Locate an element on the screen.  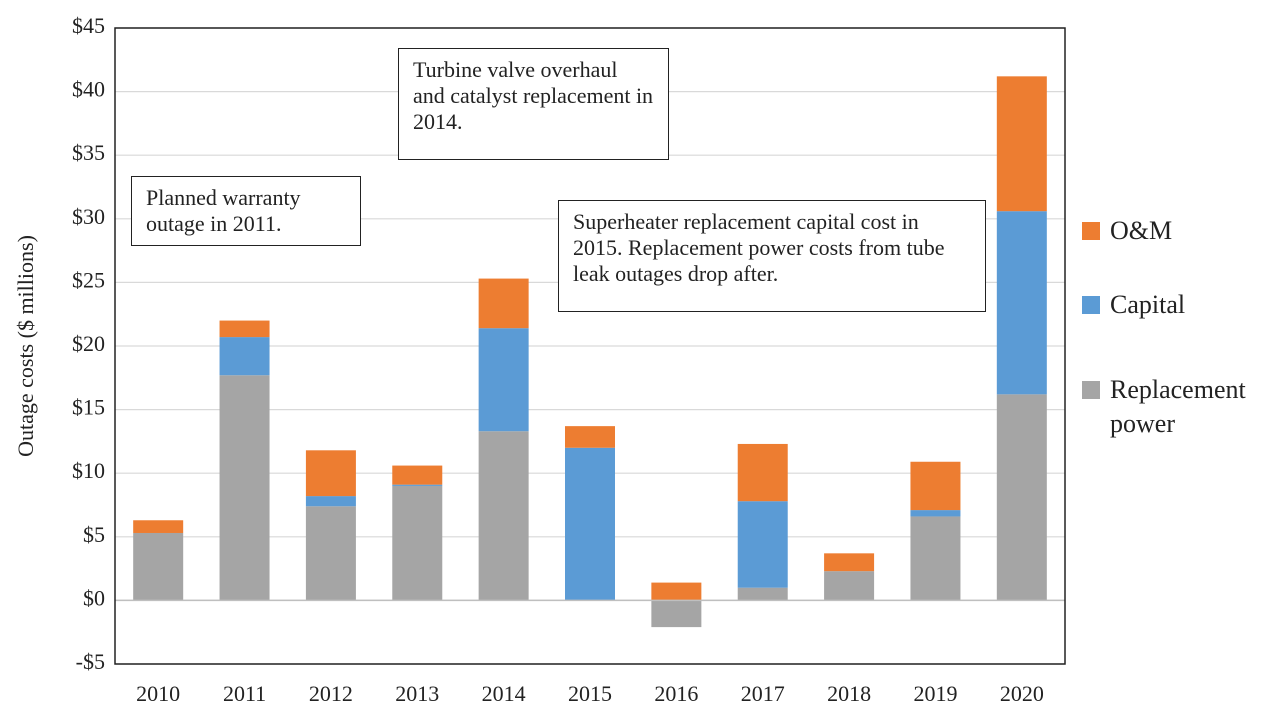
legend-label: Replacement power is located at coordinates (1178, 406).